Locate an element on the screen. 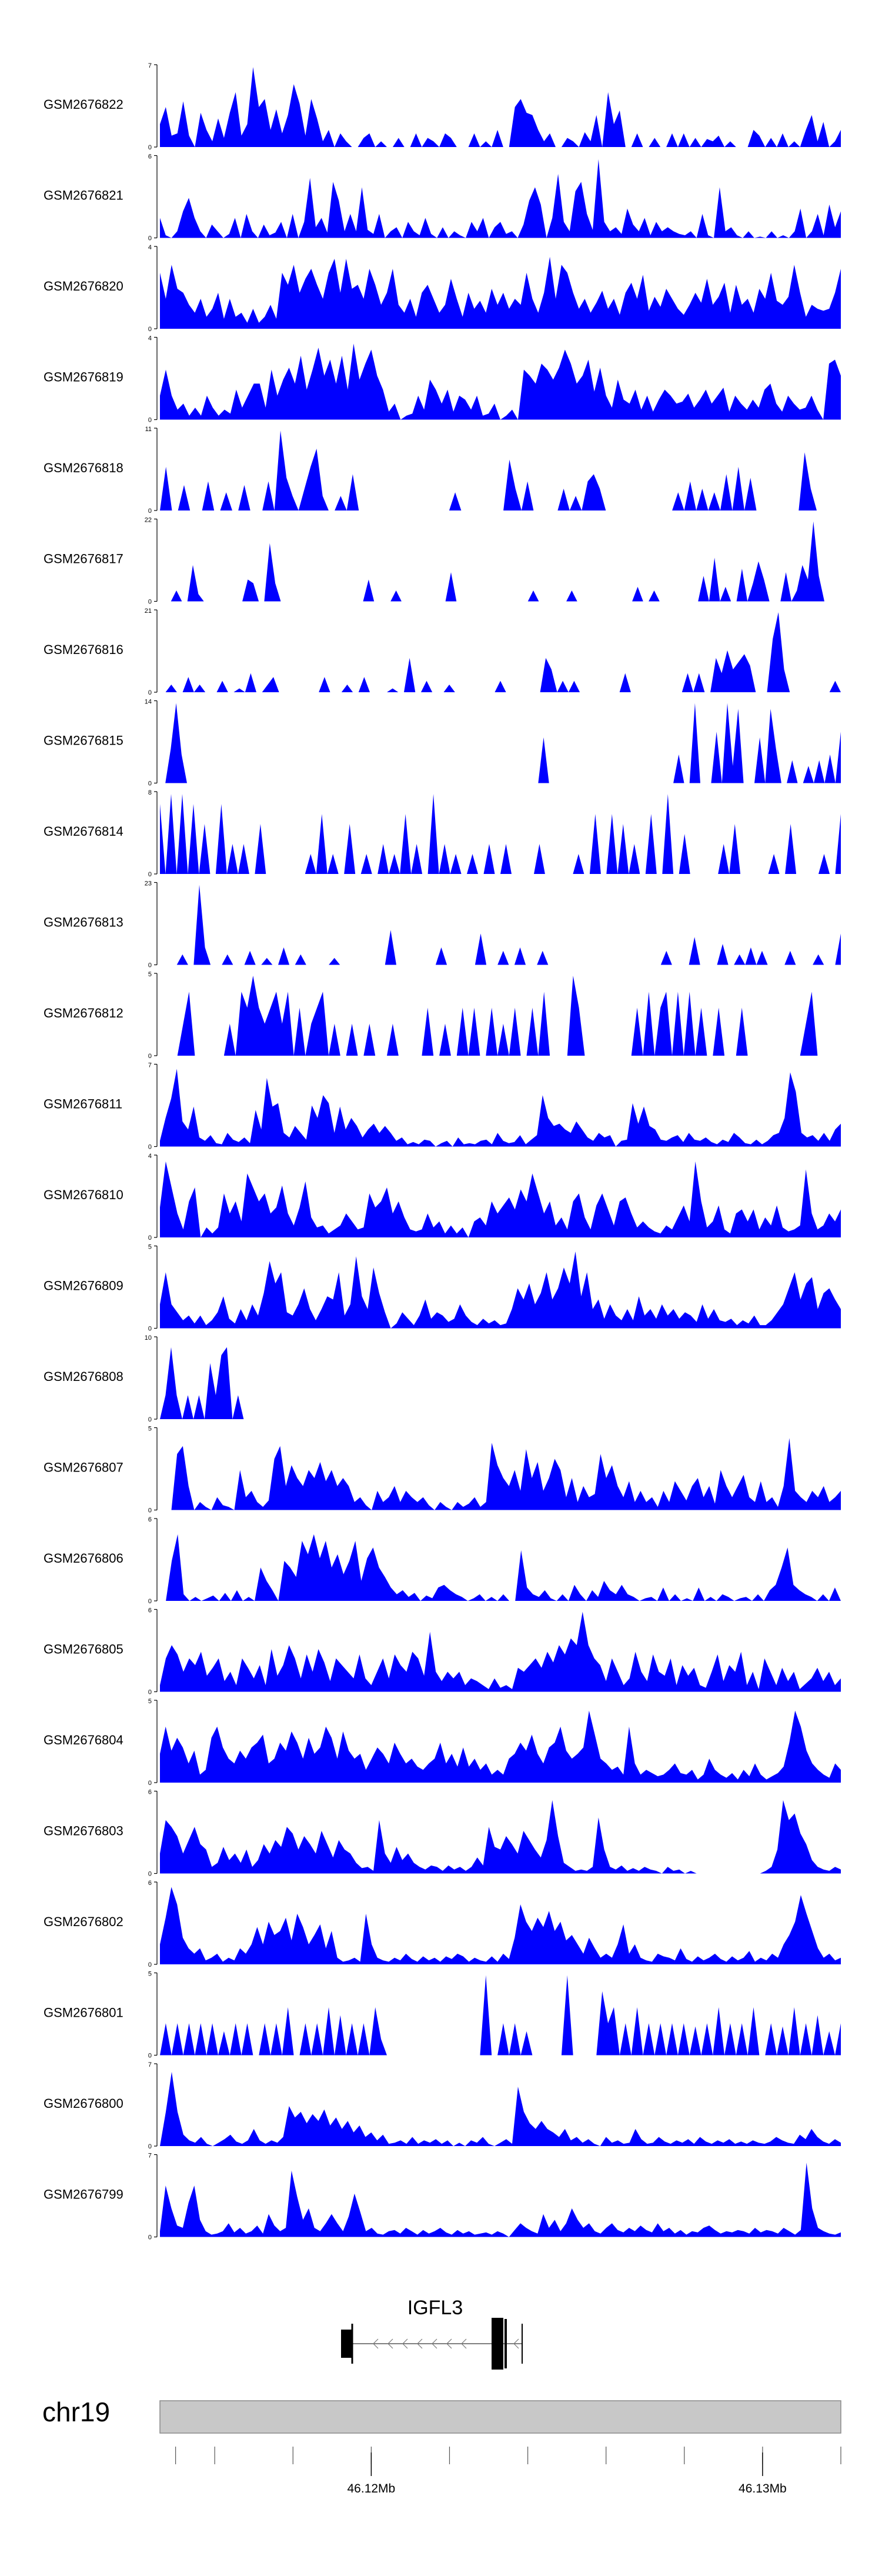 The width and height of the screenshot is (882, 2576). chromosome-ideogram is located at coordinates (500, 2417).